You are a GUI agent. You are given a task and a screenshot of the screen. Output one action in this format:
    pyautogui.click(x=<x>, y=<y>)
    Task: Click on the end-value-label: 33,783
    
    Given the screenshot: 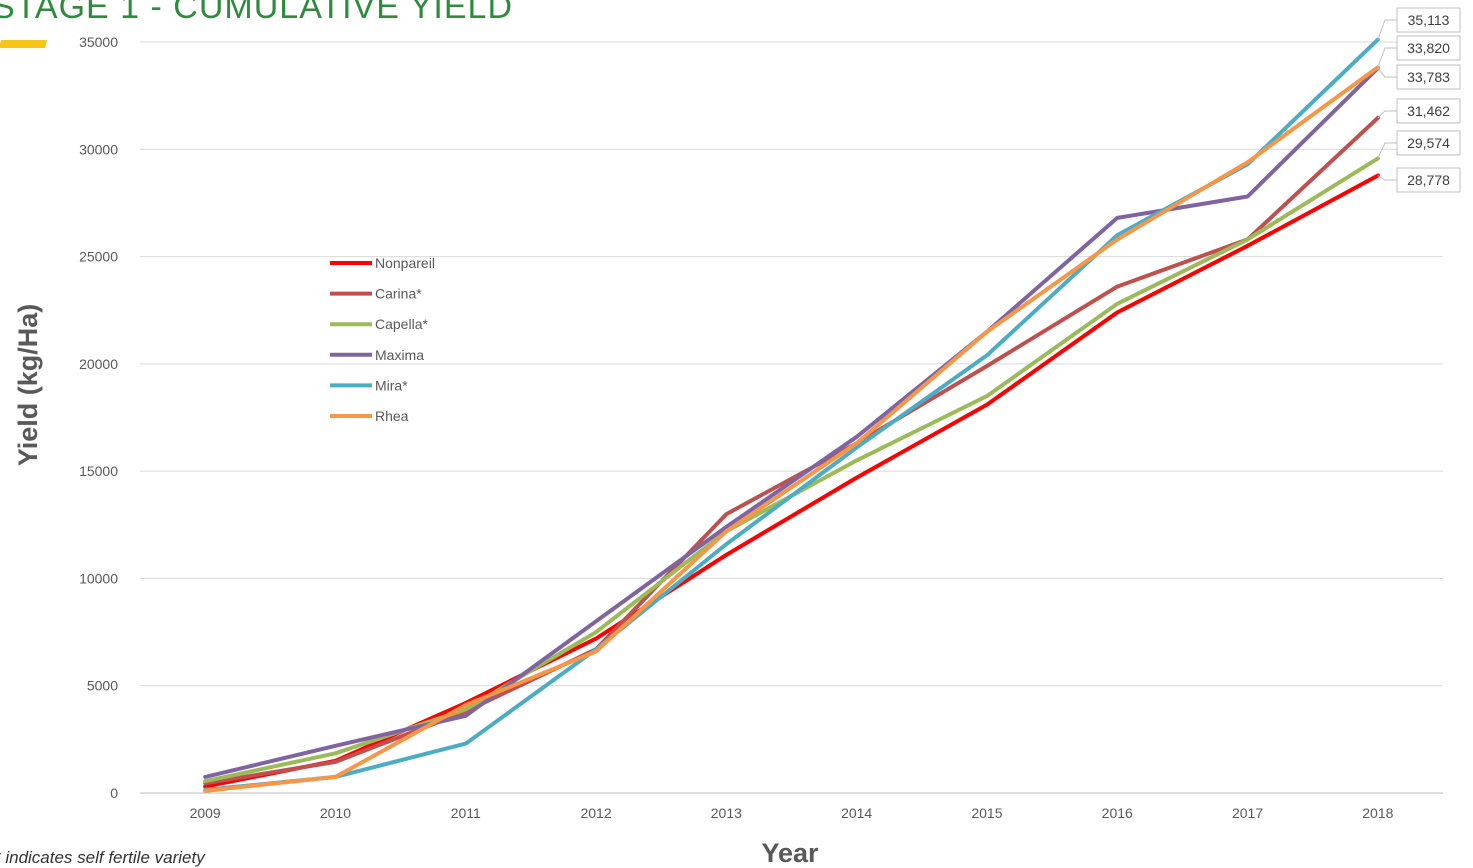 What is the action you would take?
    pyautogui.click(x=1428, y=77)
    